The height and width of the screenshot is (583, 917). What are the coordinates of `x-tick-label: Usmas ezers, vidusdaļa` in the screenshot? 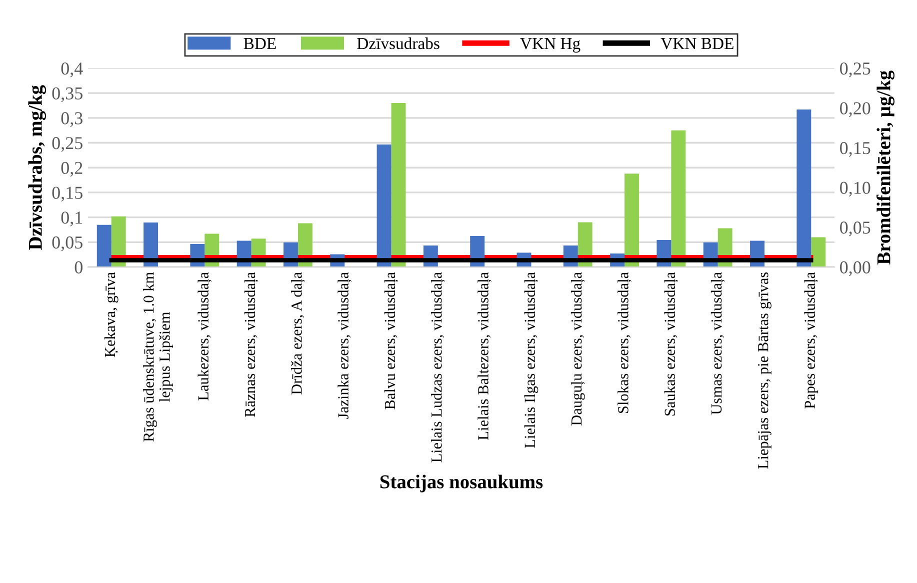 It's located at (717, 343).